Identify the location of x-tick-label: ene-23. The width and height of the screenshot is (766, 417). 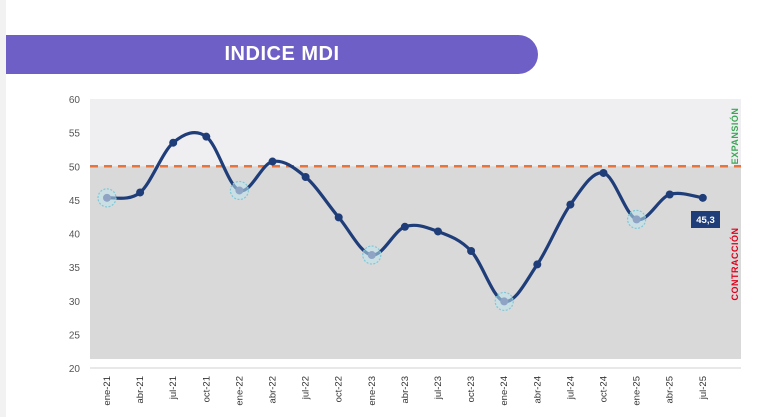
(372, 391).